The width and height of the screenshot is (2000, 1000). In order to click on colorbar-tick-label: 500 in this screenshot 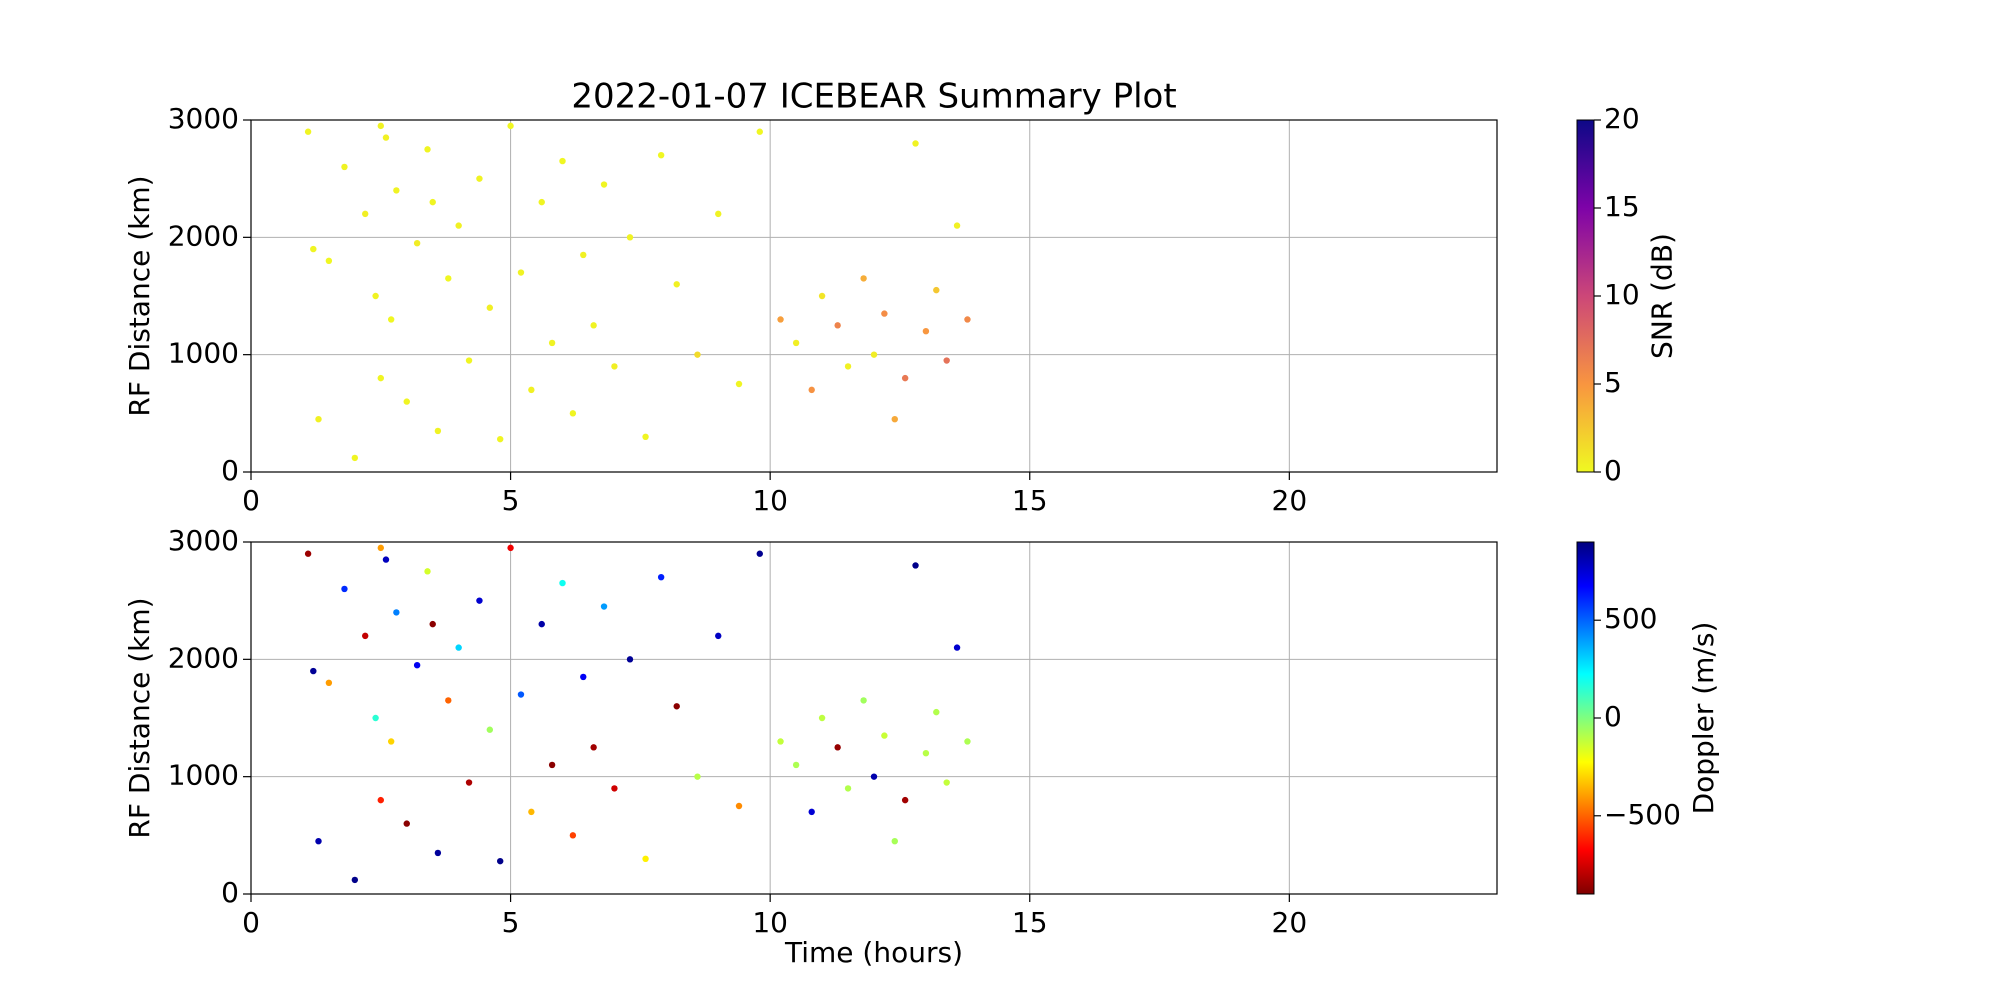, I will do `click(1630, 618)`.